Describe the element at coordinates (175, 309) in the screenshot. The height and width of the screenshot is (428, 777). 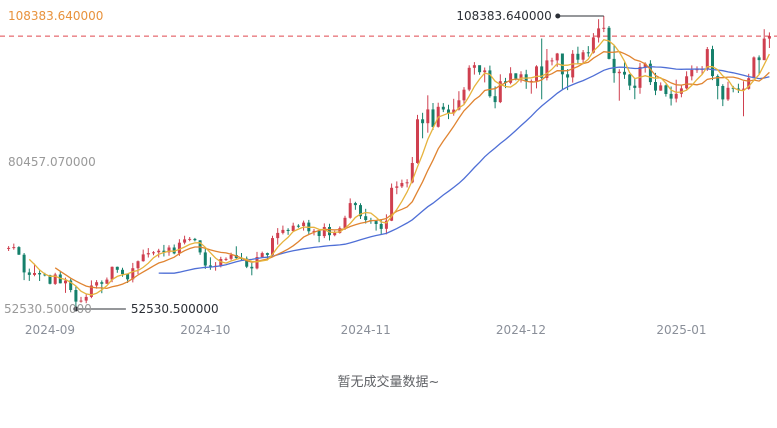
I see `svg-text: 52530.500000` at that location.